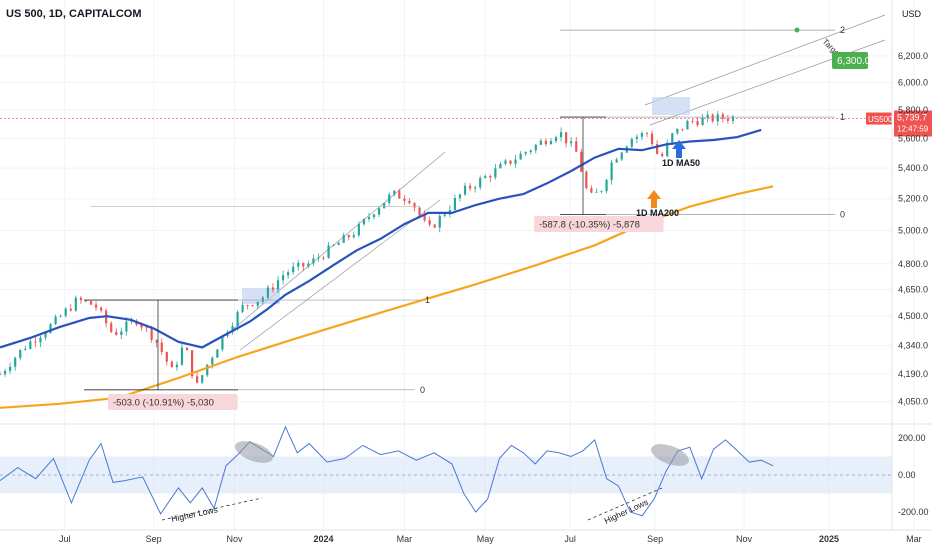 The width and height of the screenshot is (932, 550). I want to click on higher-lows-label-1: Higher Lows, so click(194, 514).